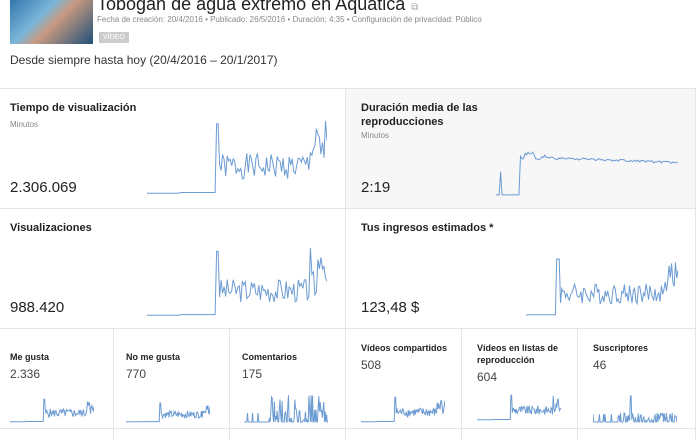 The height and width of the screenshot is (440, 700). I want to click on card-dislikes: No me gusta 770, so click(172, 384).